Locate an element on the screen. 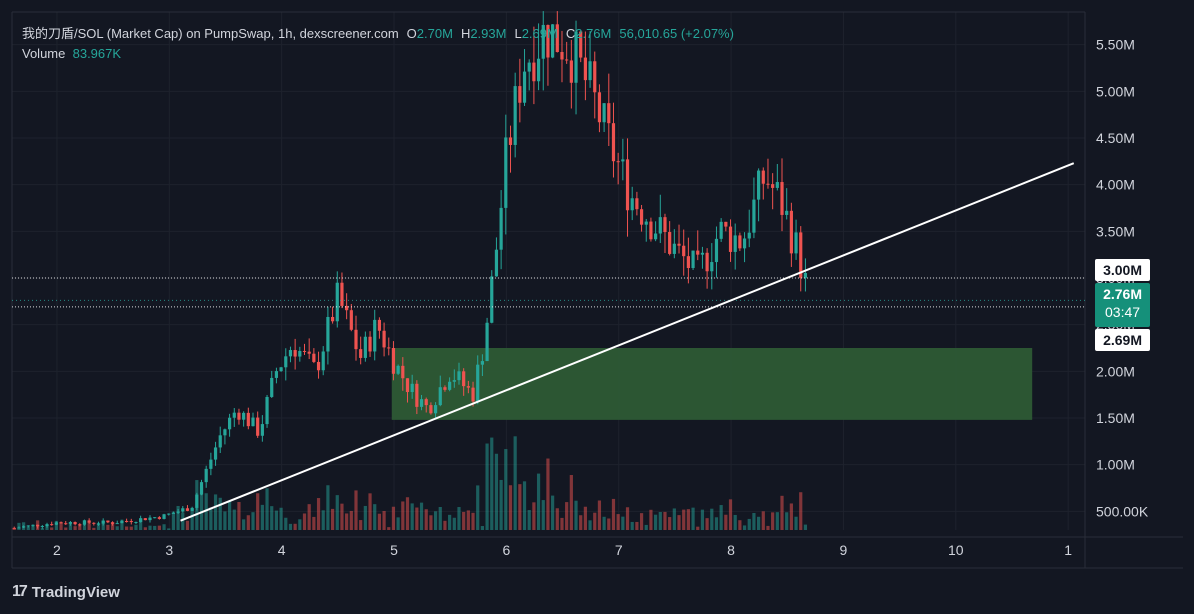  level-tag-top: 3.00M is located at coordinates (1122, 270).